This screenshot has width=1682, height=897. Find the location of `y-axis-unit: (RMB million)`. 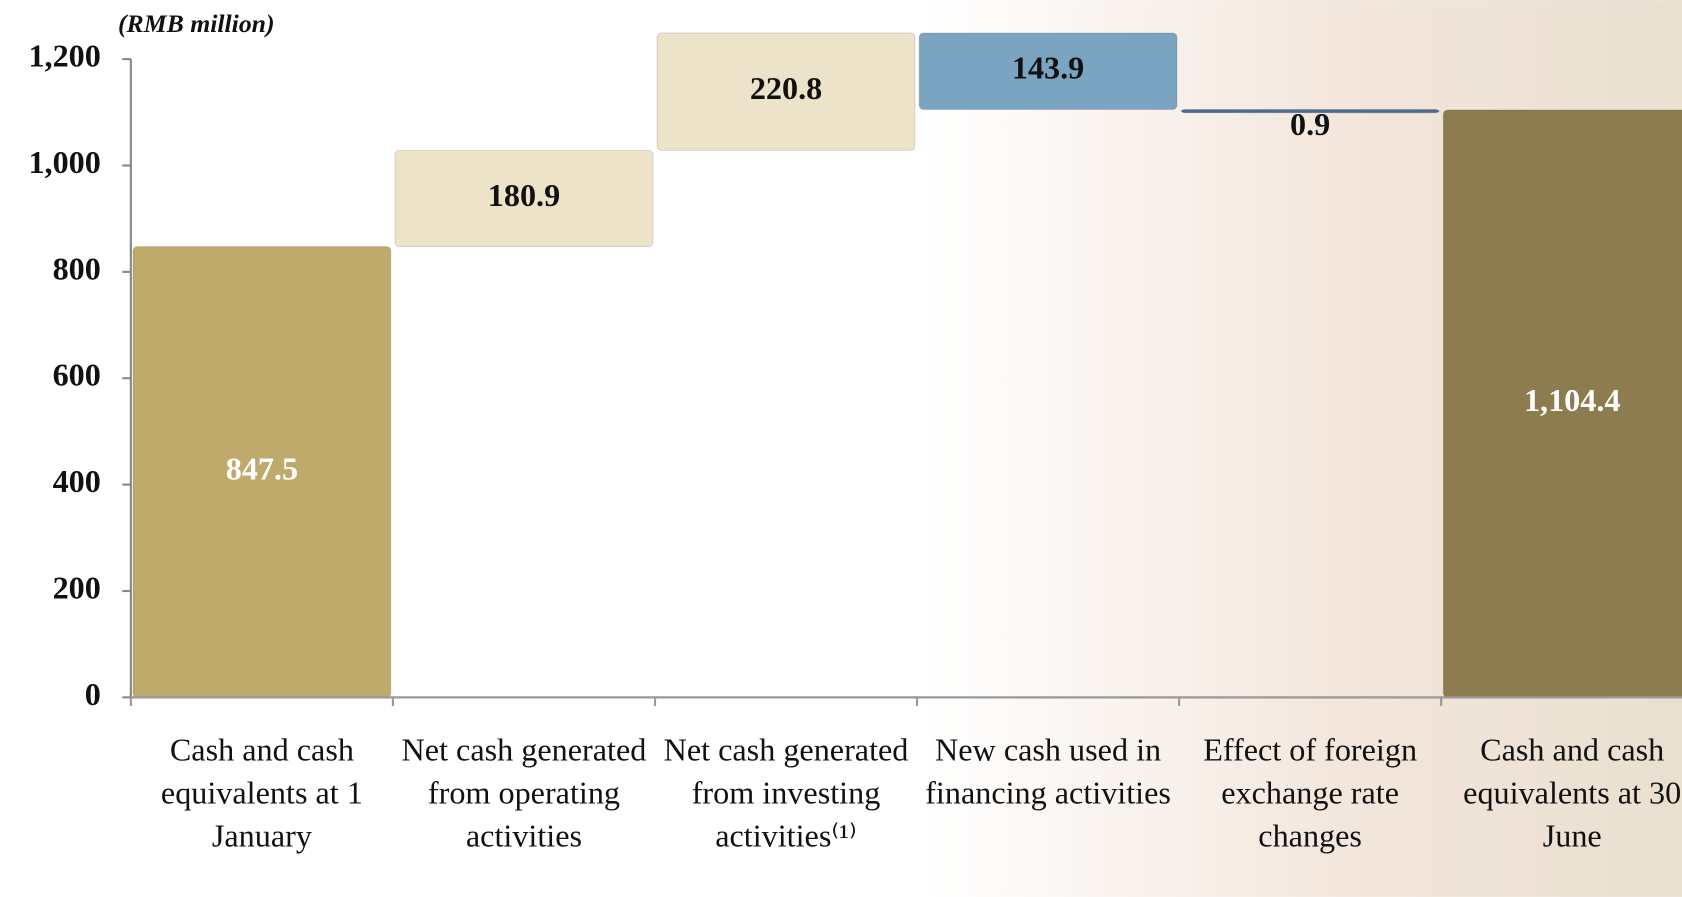

y-axis-unit: (RMB million) is located at coordinates (196, 23).